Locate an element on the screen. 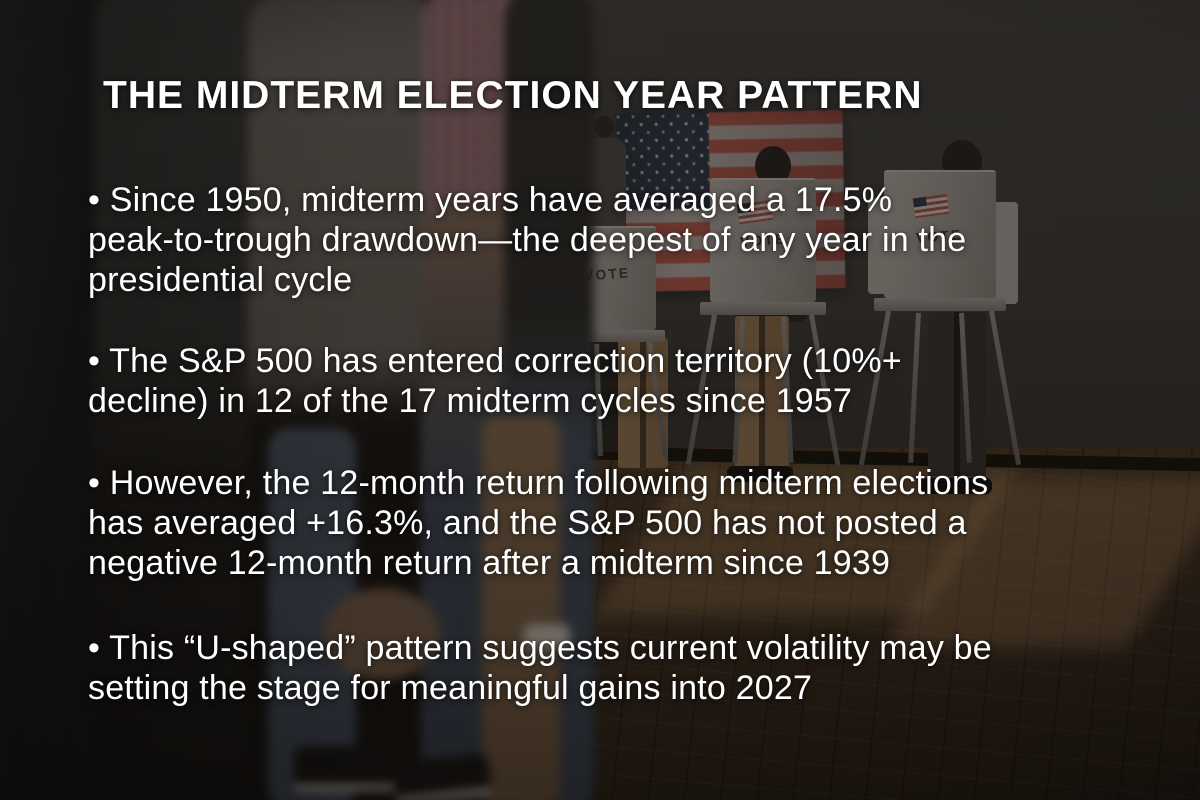 This screenshot has height=800, width=1200. crowd-figure is located at coordinates (180, 400).